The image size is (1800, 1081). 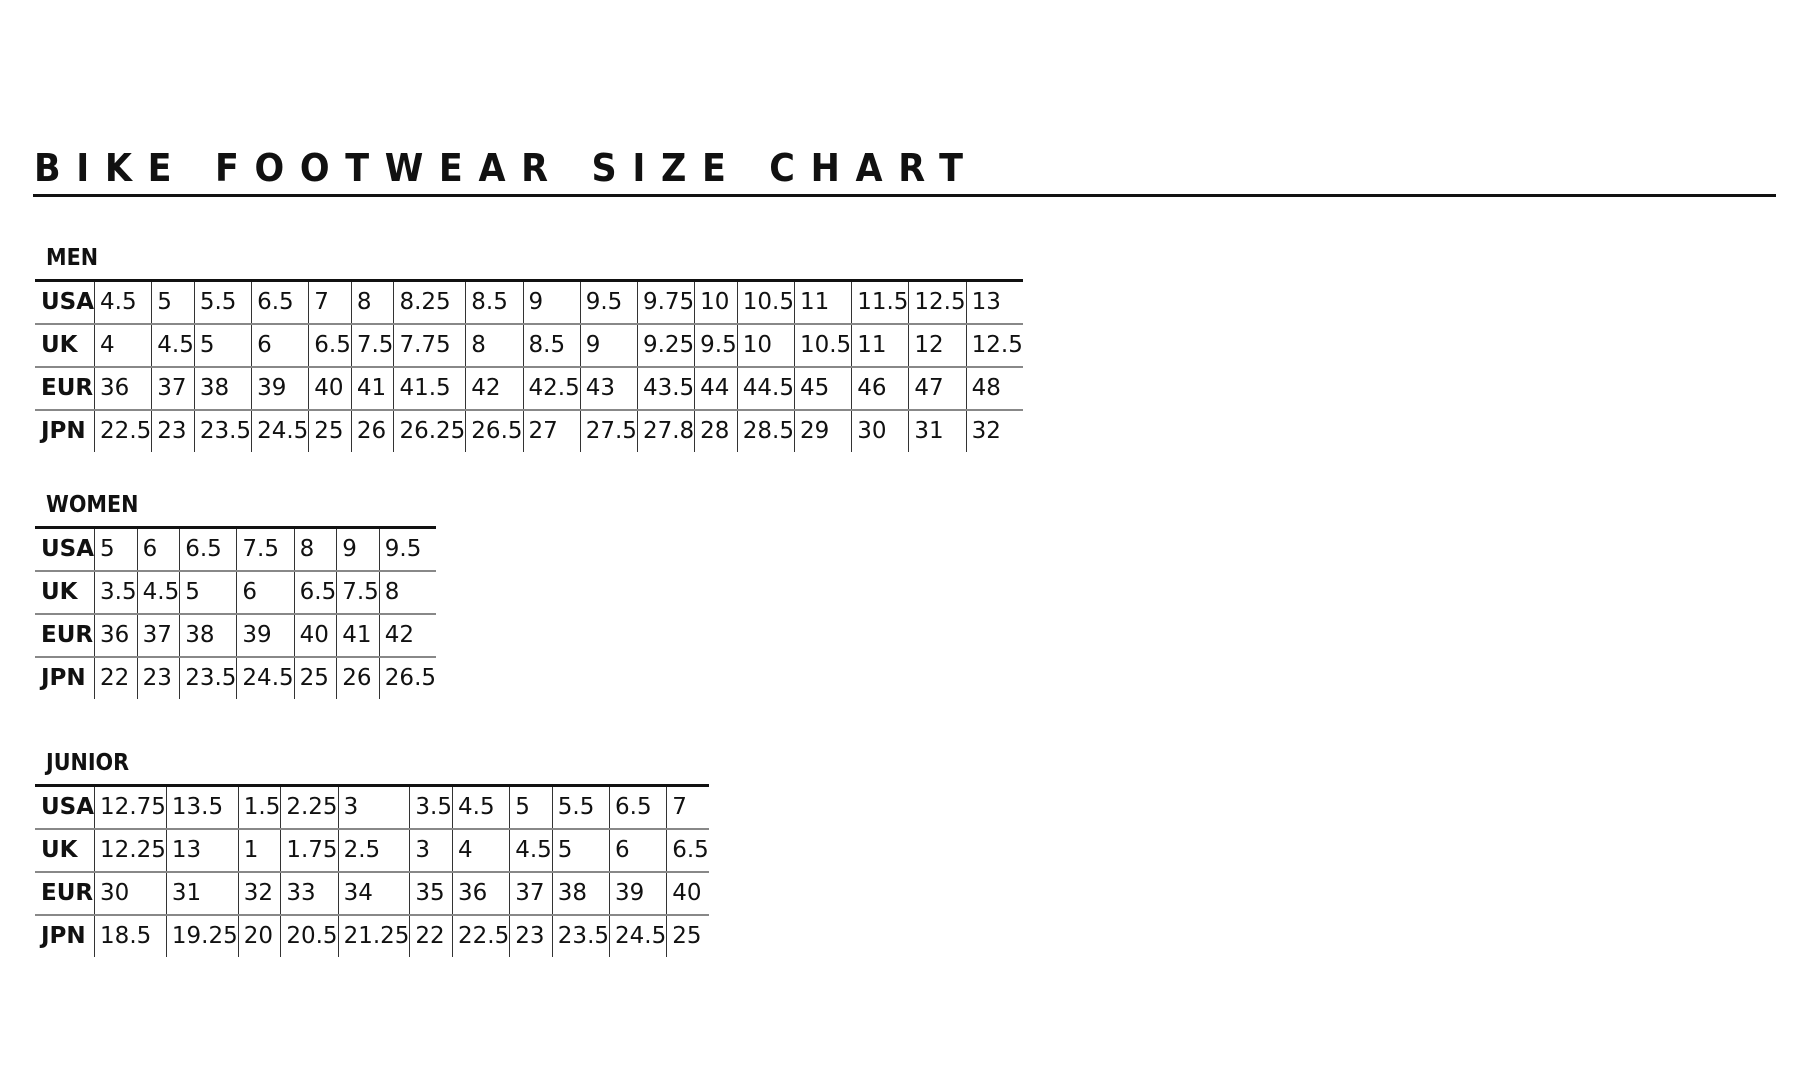 What do you see at coordinates (372, 851) in the screenshot?
I see `table-row: UK 12.25 13 1 1.75 2.5 3 4 4.5 5 6 6.5` at bounding box center [372, 851].